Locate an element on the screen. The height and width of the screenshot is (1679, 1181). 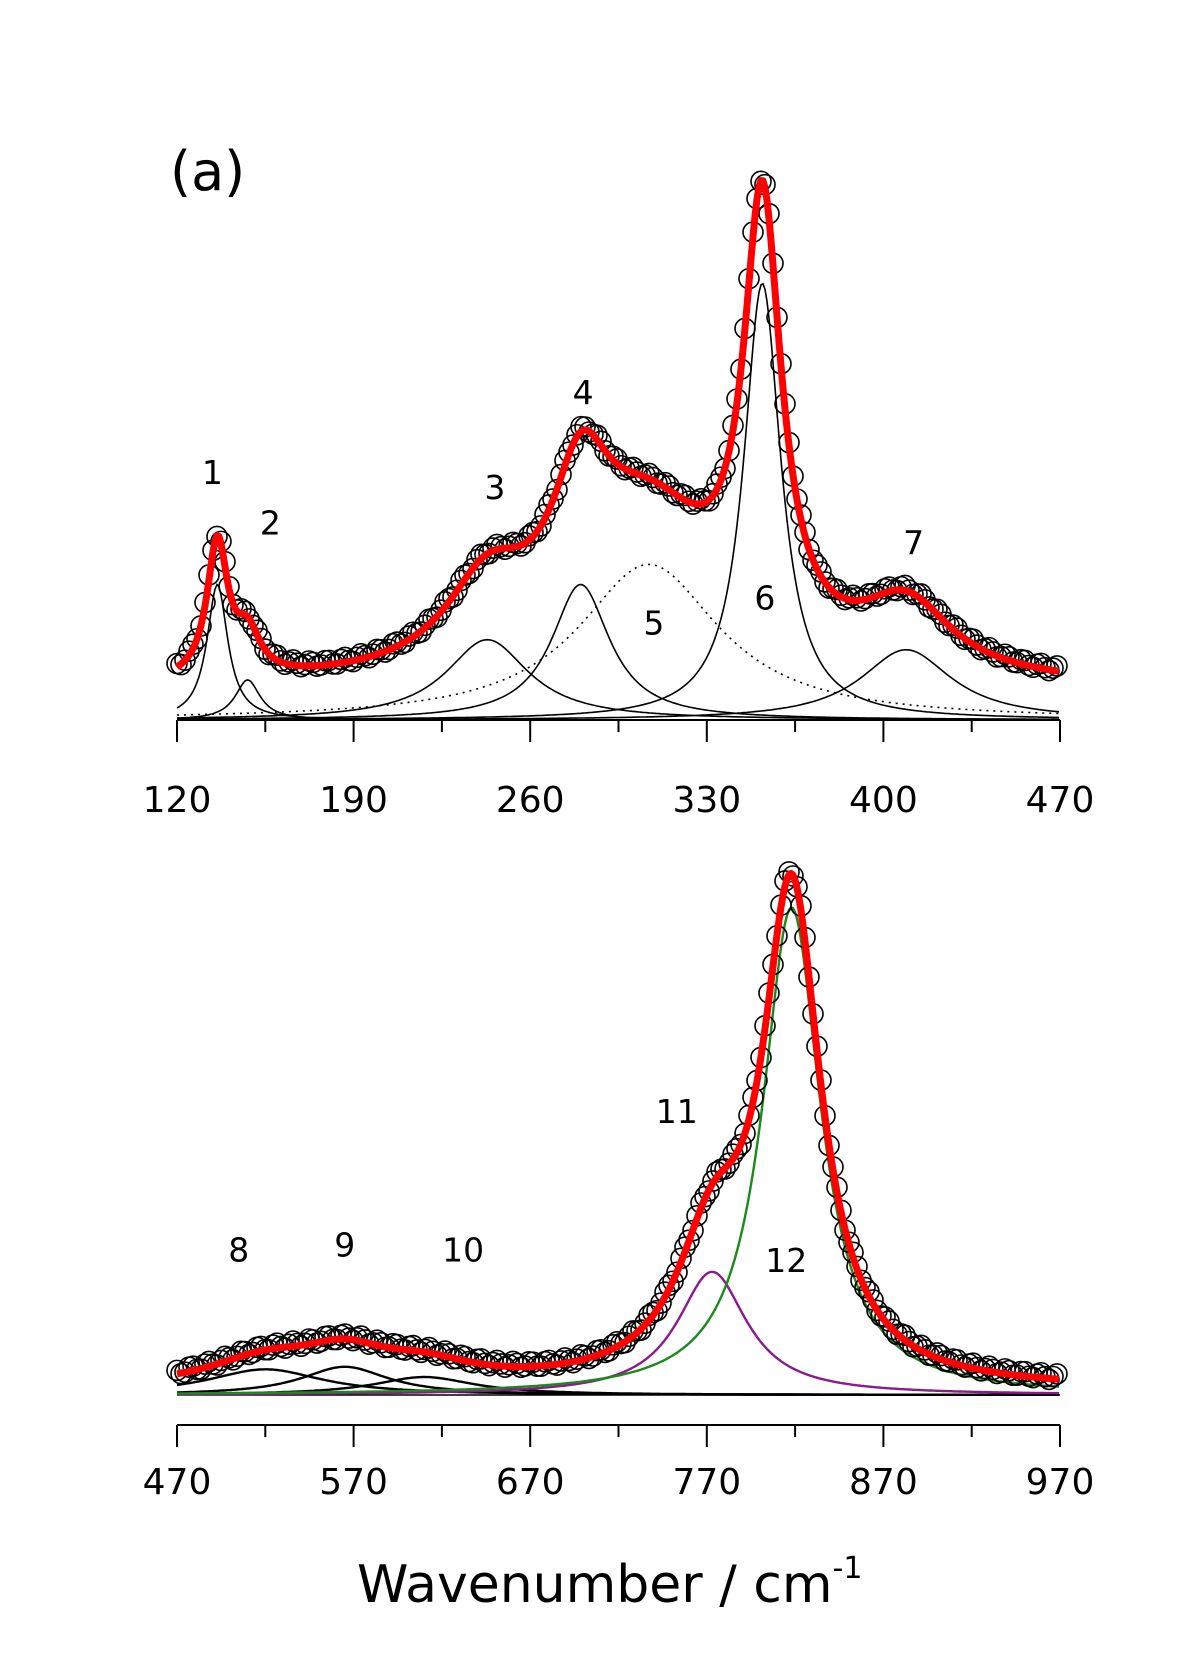
peak-label-11: 11 is located at coordinates (677, 1111).